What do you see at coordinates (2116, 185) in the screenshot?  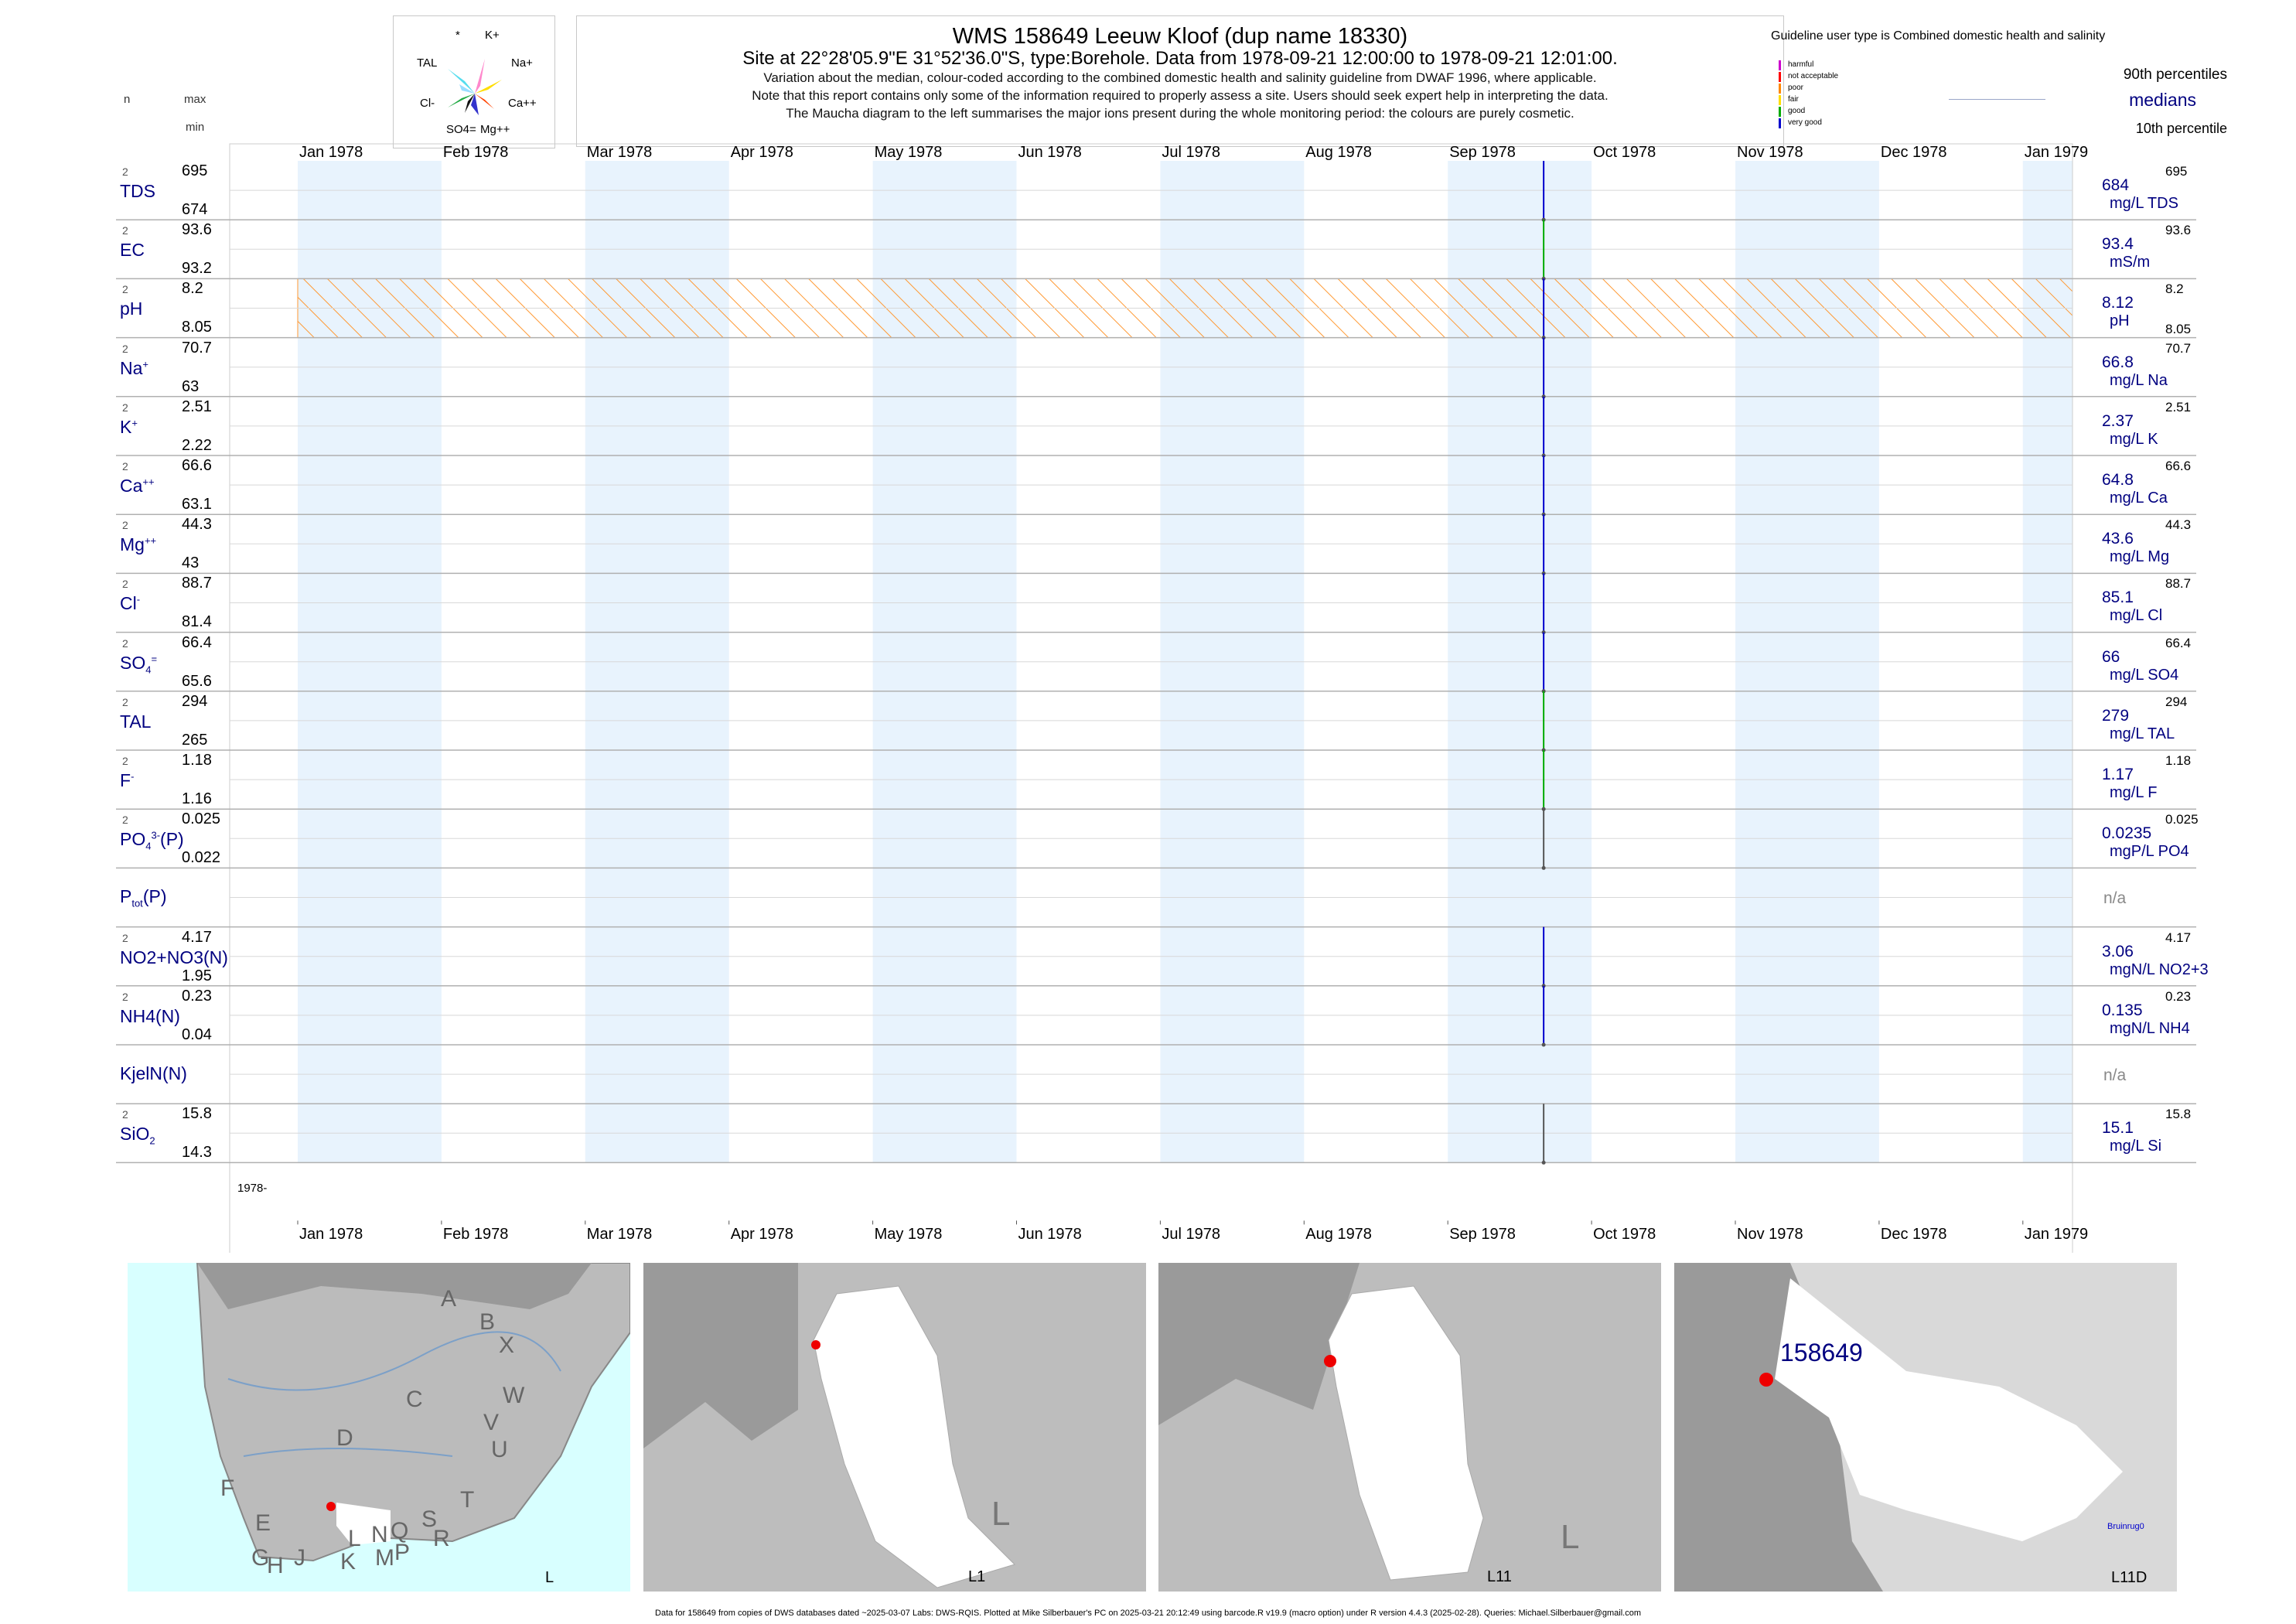 I see `row-median: 684` at bounding box center [2116, 185].